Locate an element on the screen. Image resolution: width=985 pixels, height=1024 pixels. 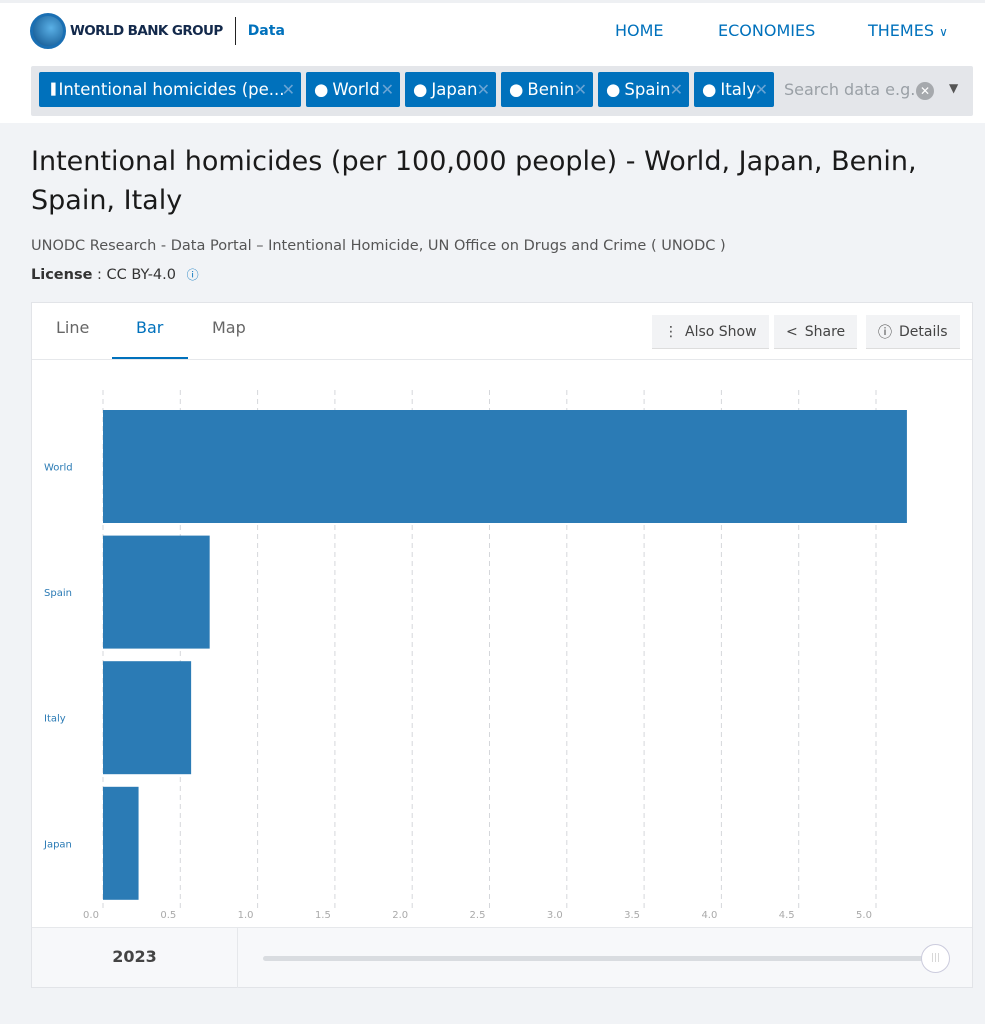
share-button: < Share is located at coordinates (816, 332).